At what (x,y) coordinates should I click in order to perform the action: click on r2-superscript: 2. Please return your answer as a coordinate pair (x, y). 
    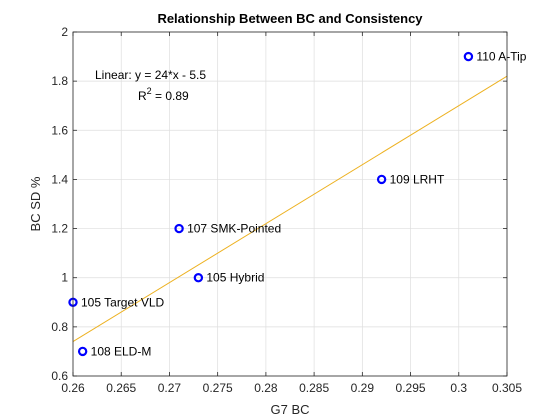
    Looking at the image, I should click on (149, 91).